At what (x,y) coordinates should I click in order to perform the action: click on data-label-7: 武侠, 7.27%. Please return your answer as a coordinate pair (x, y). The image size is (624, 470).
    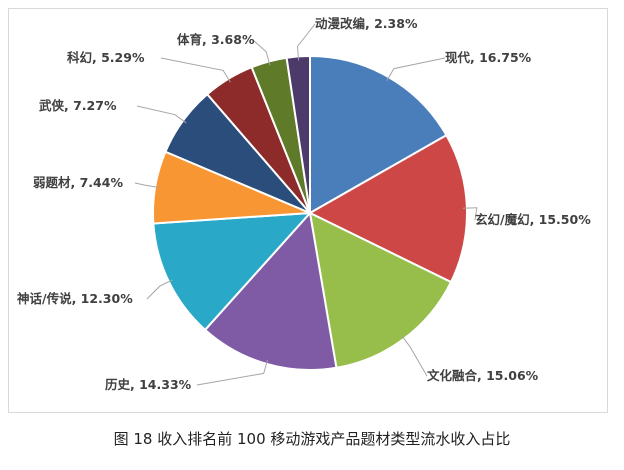
    Looking at the image, I should click on (78, 105).